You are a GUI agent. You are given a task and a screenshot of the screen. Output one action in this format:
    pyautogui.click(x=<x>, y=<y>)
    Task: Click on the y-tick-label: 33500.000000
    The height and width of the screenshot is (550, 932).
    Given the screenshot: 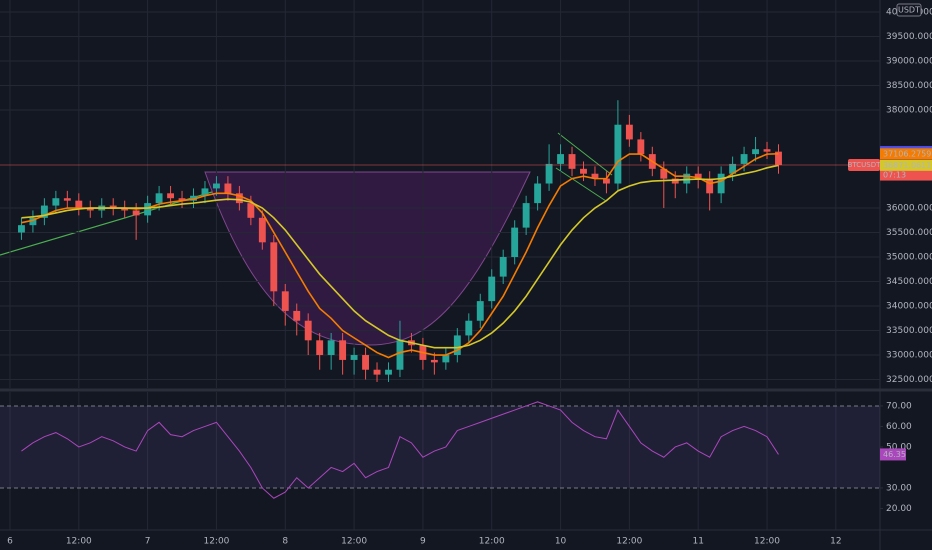 What is the action you would take?
    pyautogui.click(x=909, y=331)
    